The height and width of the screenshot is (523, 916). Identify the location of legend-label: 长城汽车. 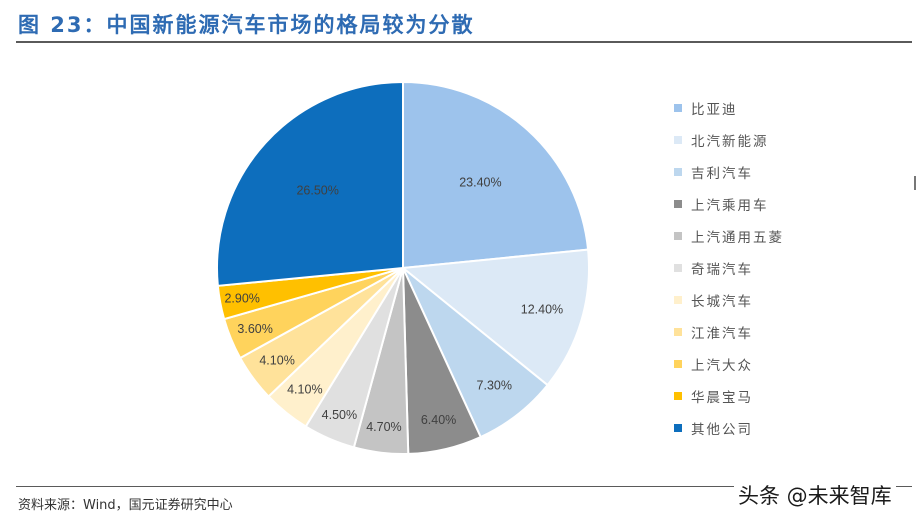
(722, 302).